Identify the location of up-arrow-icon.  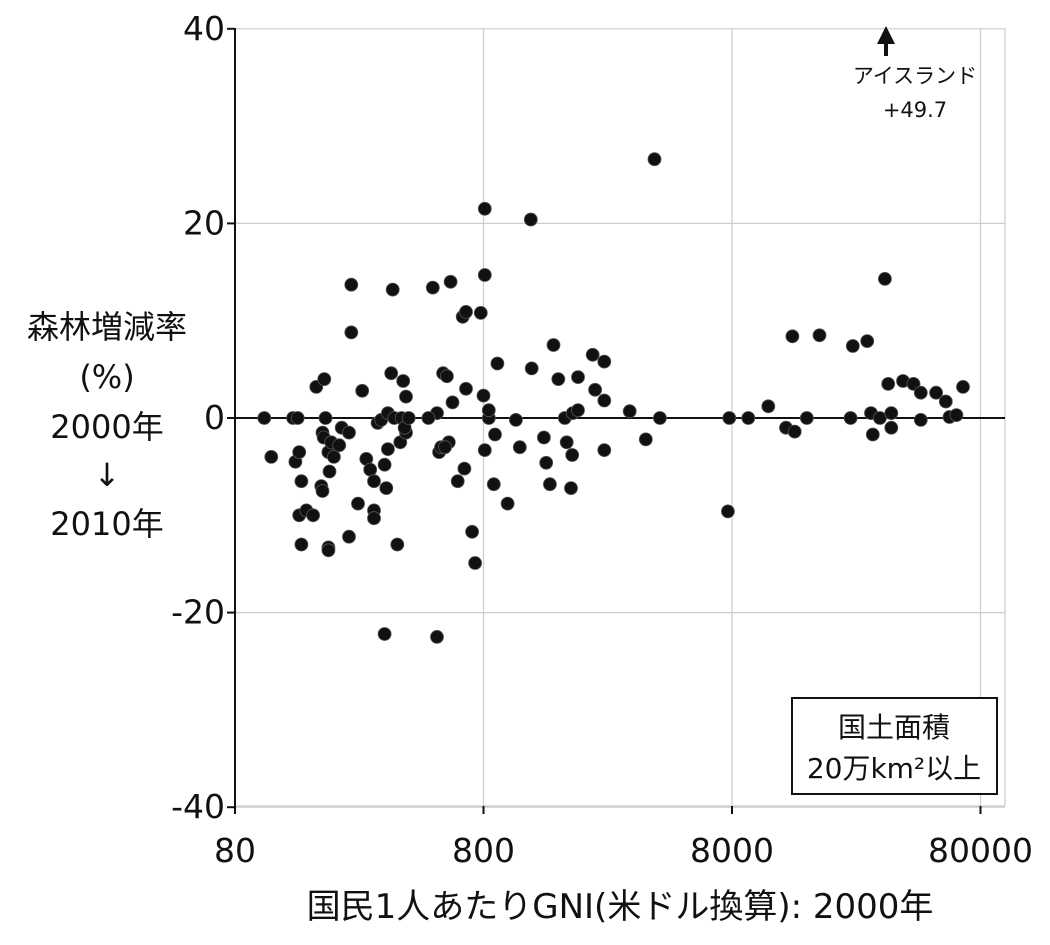
(886, 41).